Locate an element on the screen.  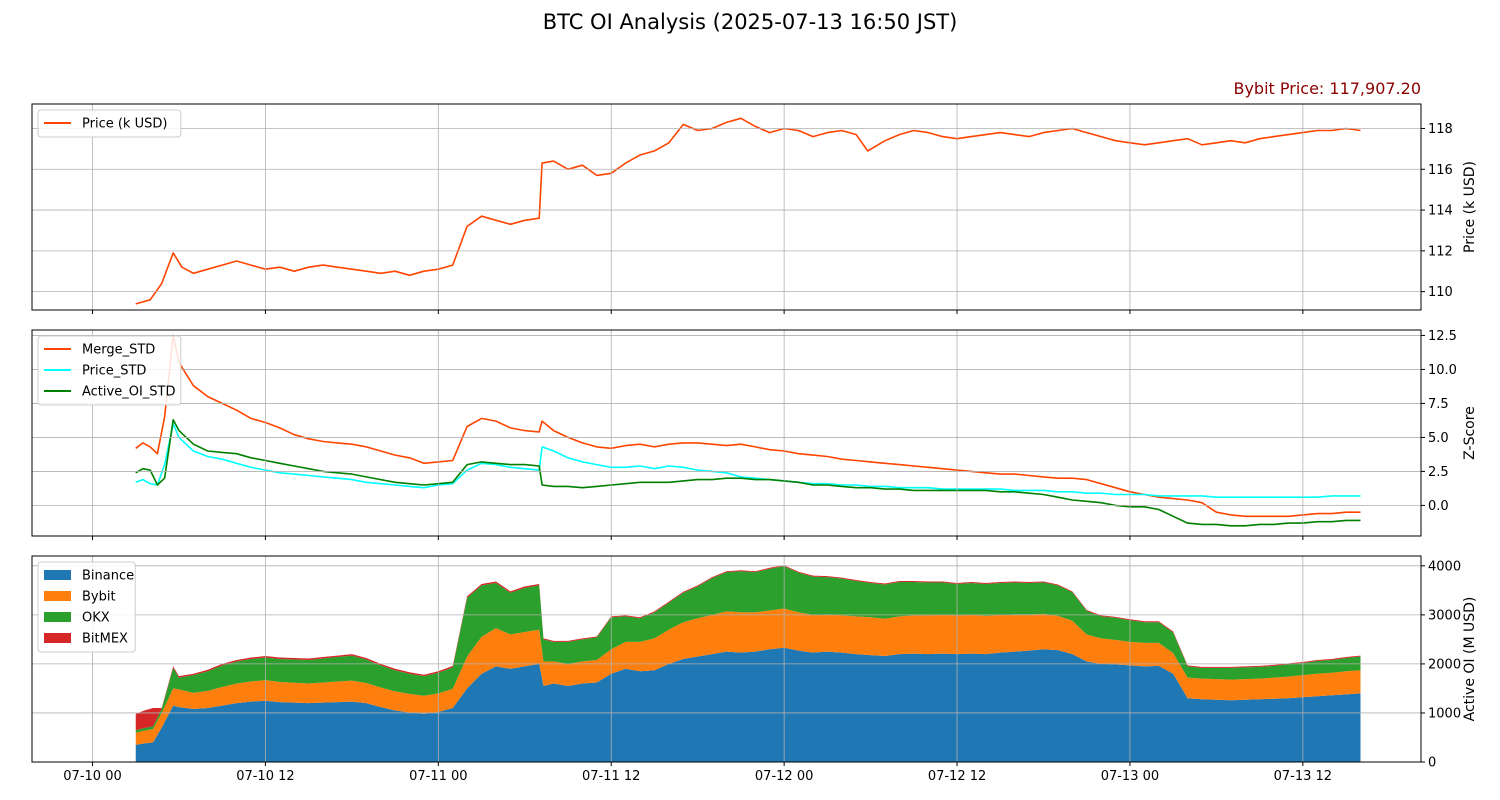
legend-label: Merge_STD is located at coordinates (118, 350).